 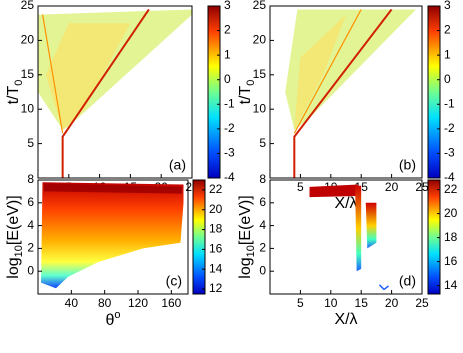 What do you see at coordinates (216, 288) in the screenshot?
I see `colorbar-tick-label: 12` at bounding box center [216, 288].